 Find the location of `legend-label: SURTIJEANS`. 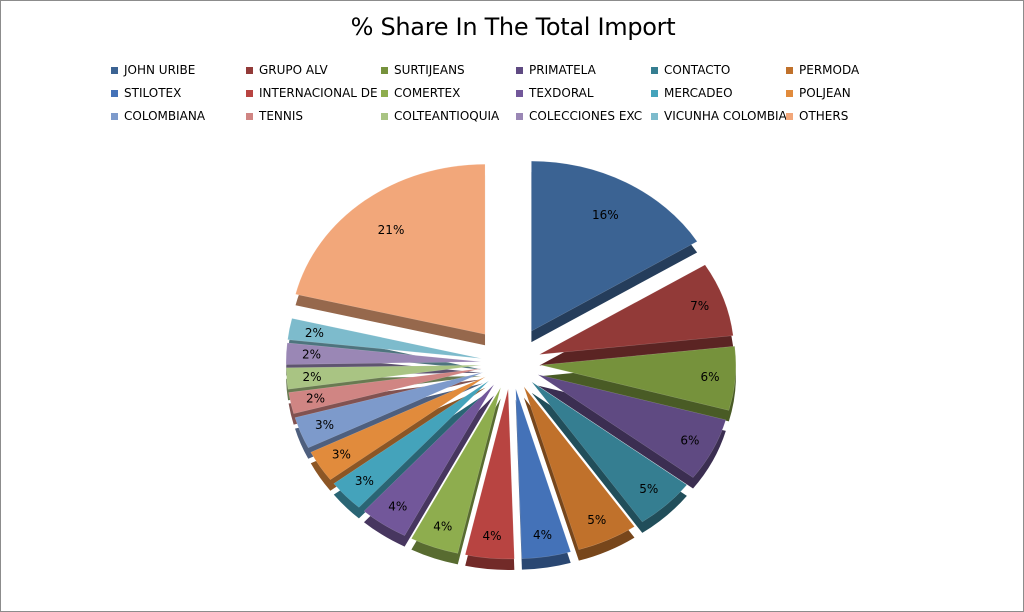

legend-label: SURTIJEANS is located at coordinates (429, 70).